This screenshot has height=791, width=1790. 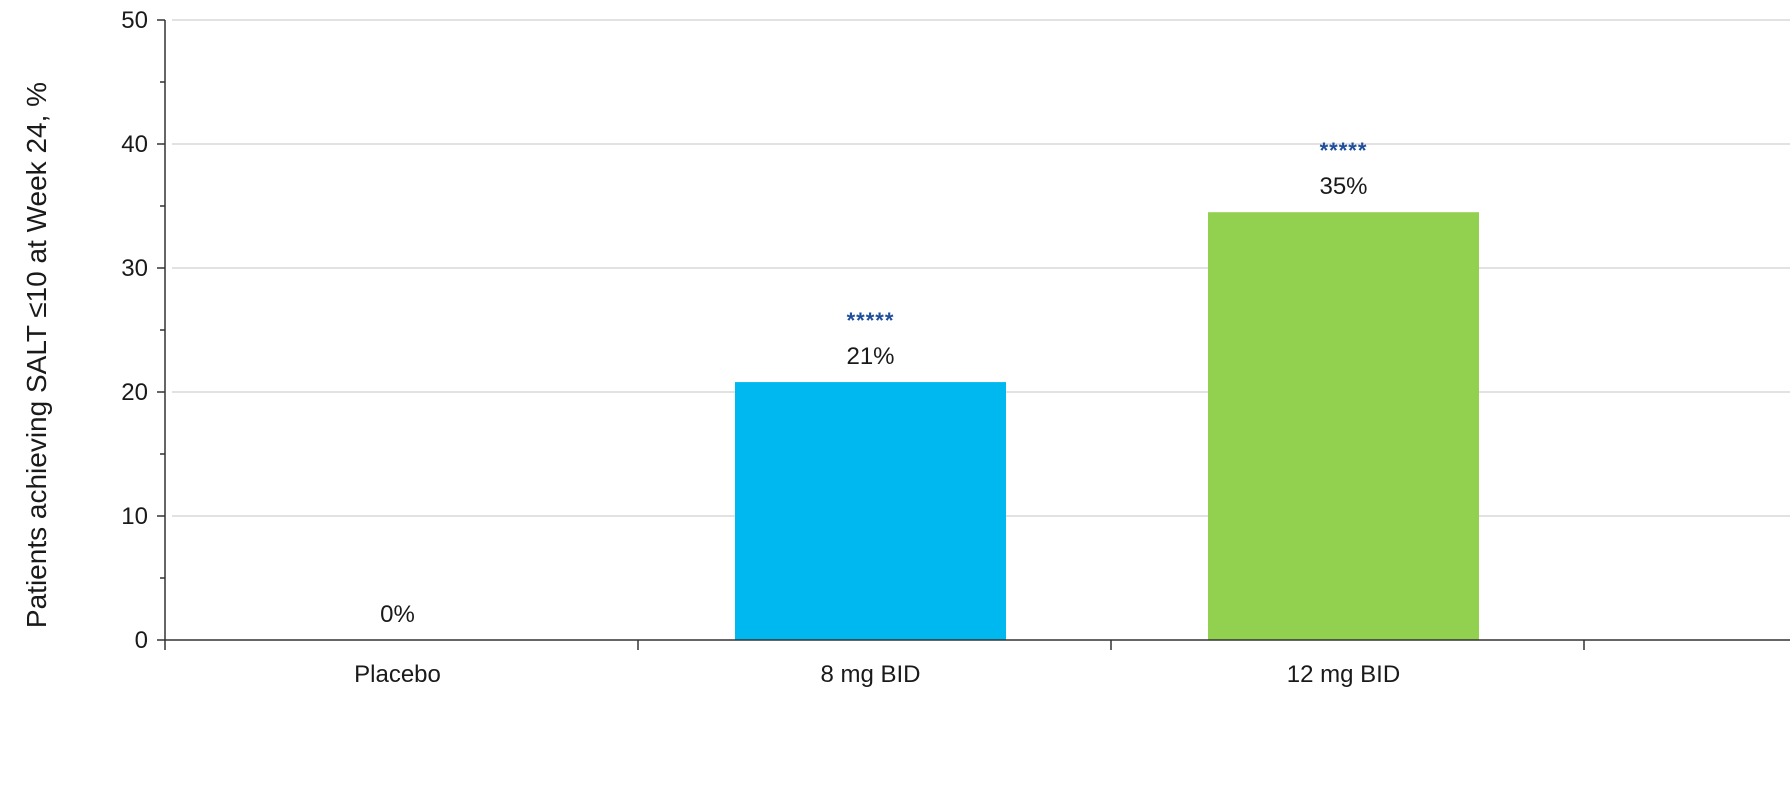 What do you see at coordinates (134, 392) in the screenshot?
I see `y-tick-label-20: 20` at bounding box center [134, 392].